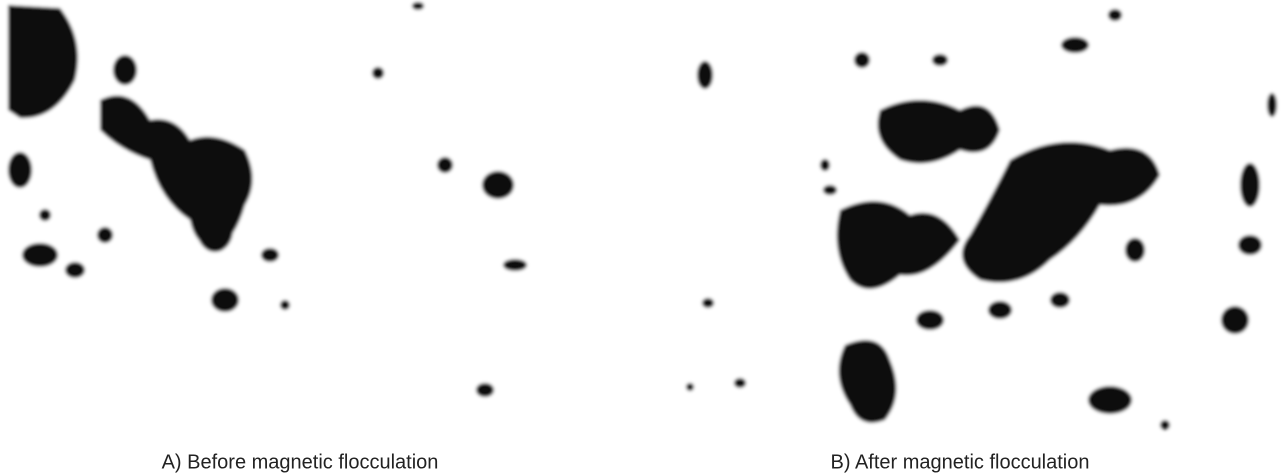 The height and width of the screenshot is (476, 1282). I want to click on caption: A) Before magnetic flocculation, so click(300, 462).